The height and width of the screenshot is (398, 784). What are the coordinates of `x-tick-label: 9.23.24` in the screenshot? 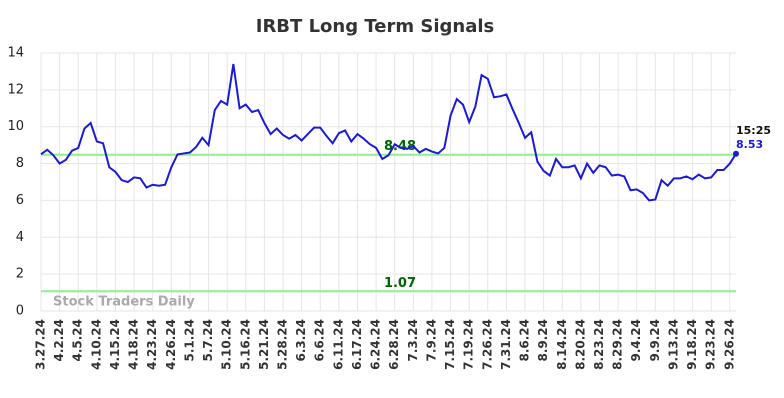 It's located at (711, 344).